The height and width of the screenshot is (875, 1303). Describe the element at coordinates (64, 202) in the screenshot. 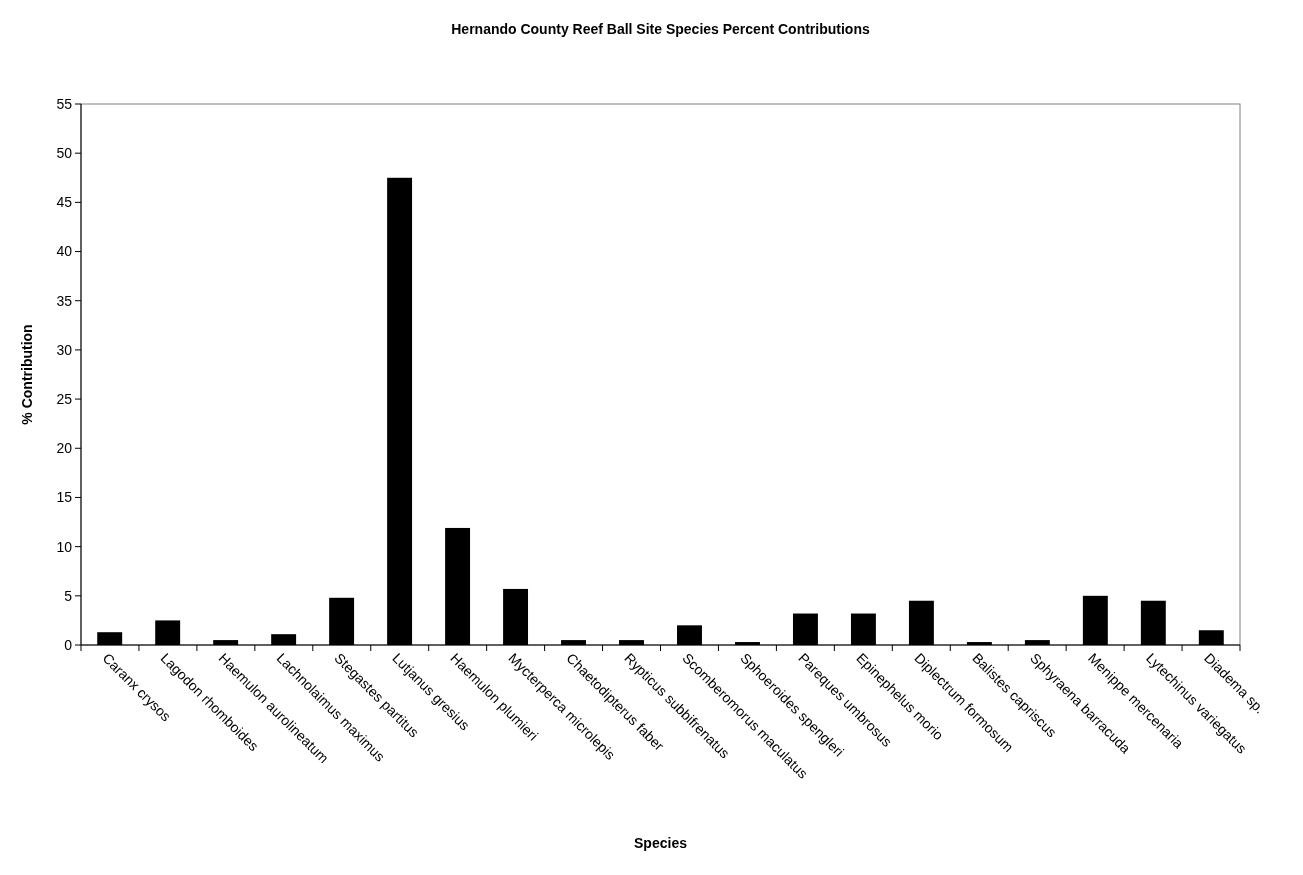

I see `y-tick-label: 45` at that location.